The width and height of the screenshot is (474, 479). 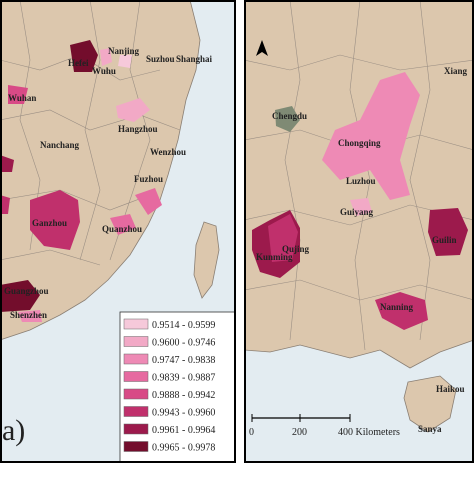 I want to click on scale-label: 200, so click(x=299, y=432).